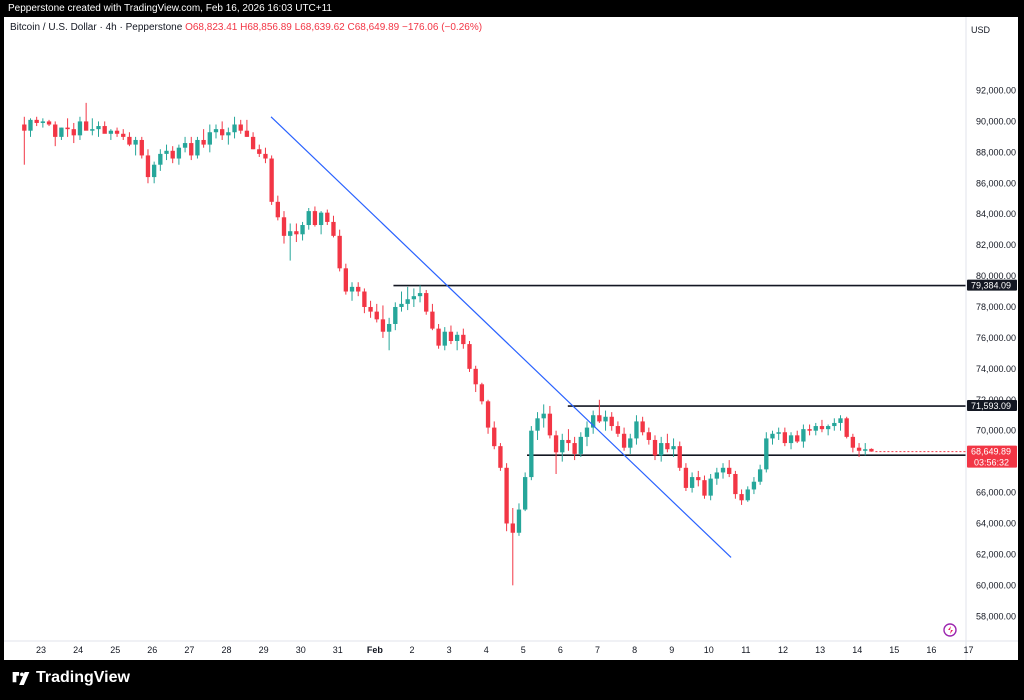 This screenshot has width=1024, height=700. What do you see at coordinates (996, 245) in the screenshot?
I see `y-tick-label: 82,000.00` at bounding box center [996, 245].